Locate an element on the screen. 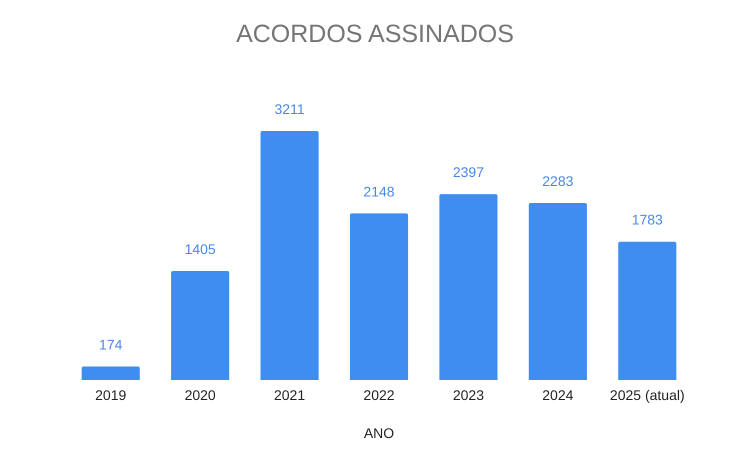  x-tick-label: 2020 is located at coordinates (200, 395).